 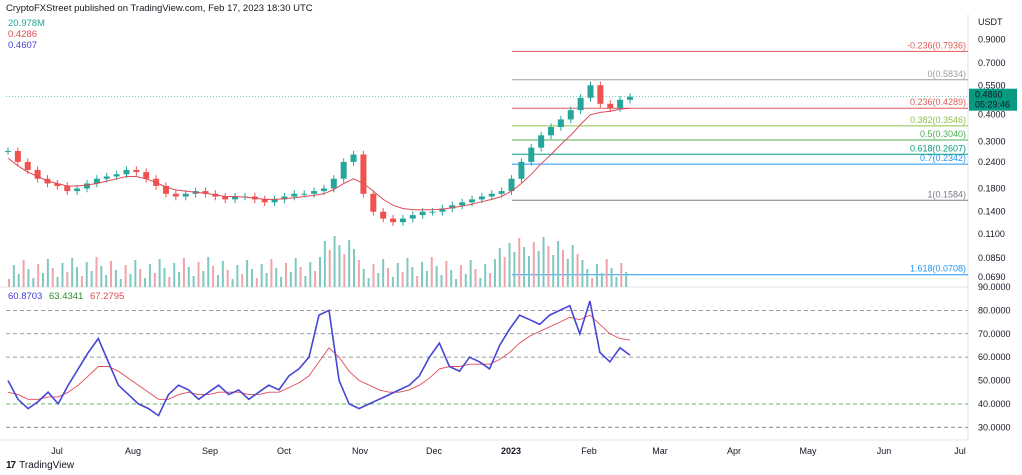 What do you see at coordinates (11, 465) in the screenshot?
I see `tradingview-logo-icon: 17` at bounding box center [11, 465].